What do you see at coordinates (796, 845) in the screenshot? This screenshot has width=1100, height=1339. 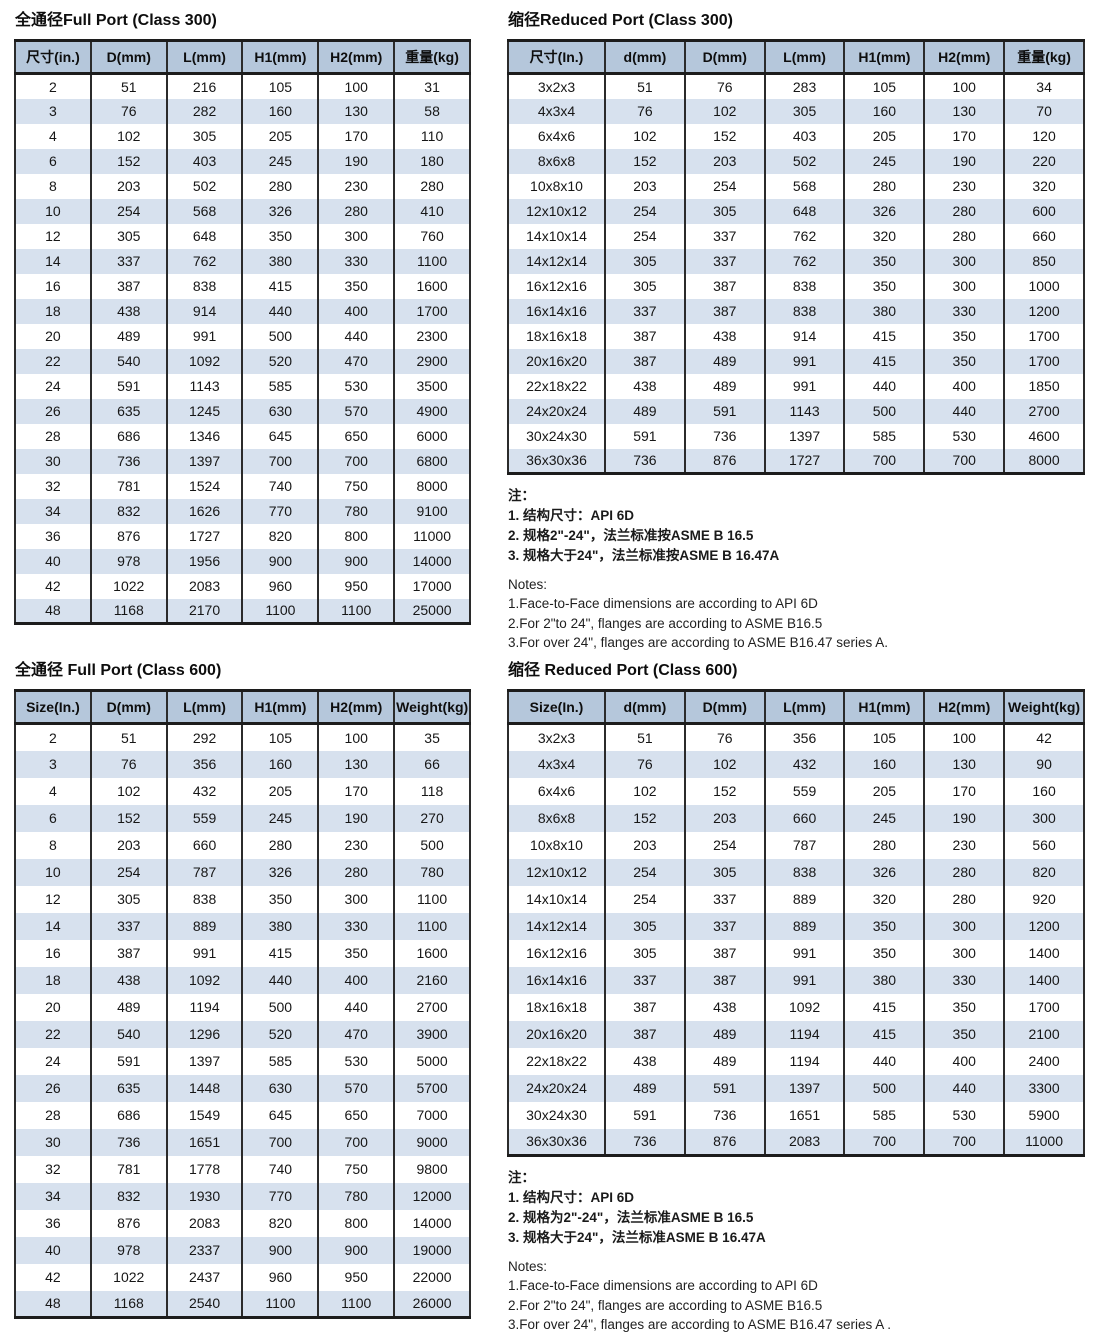 I see `table-row: 10x8x10 203 254 787 280 230 560` at bounding box center [796, 845].